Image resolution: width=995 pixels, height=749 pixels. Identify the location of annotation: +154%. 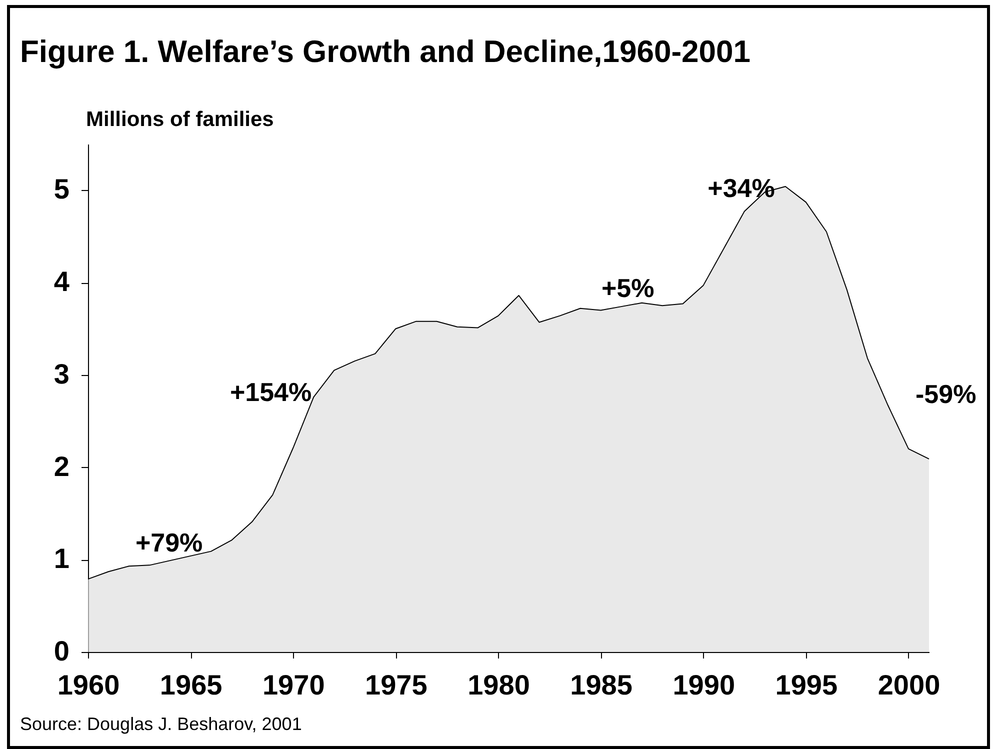
(271, 392).